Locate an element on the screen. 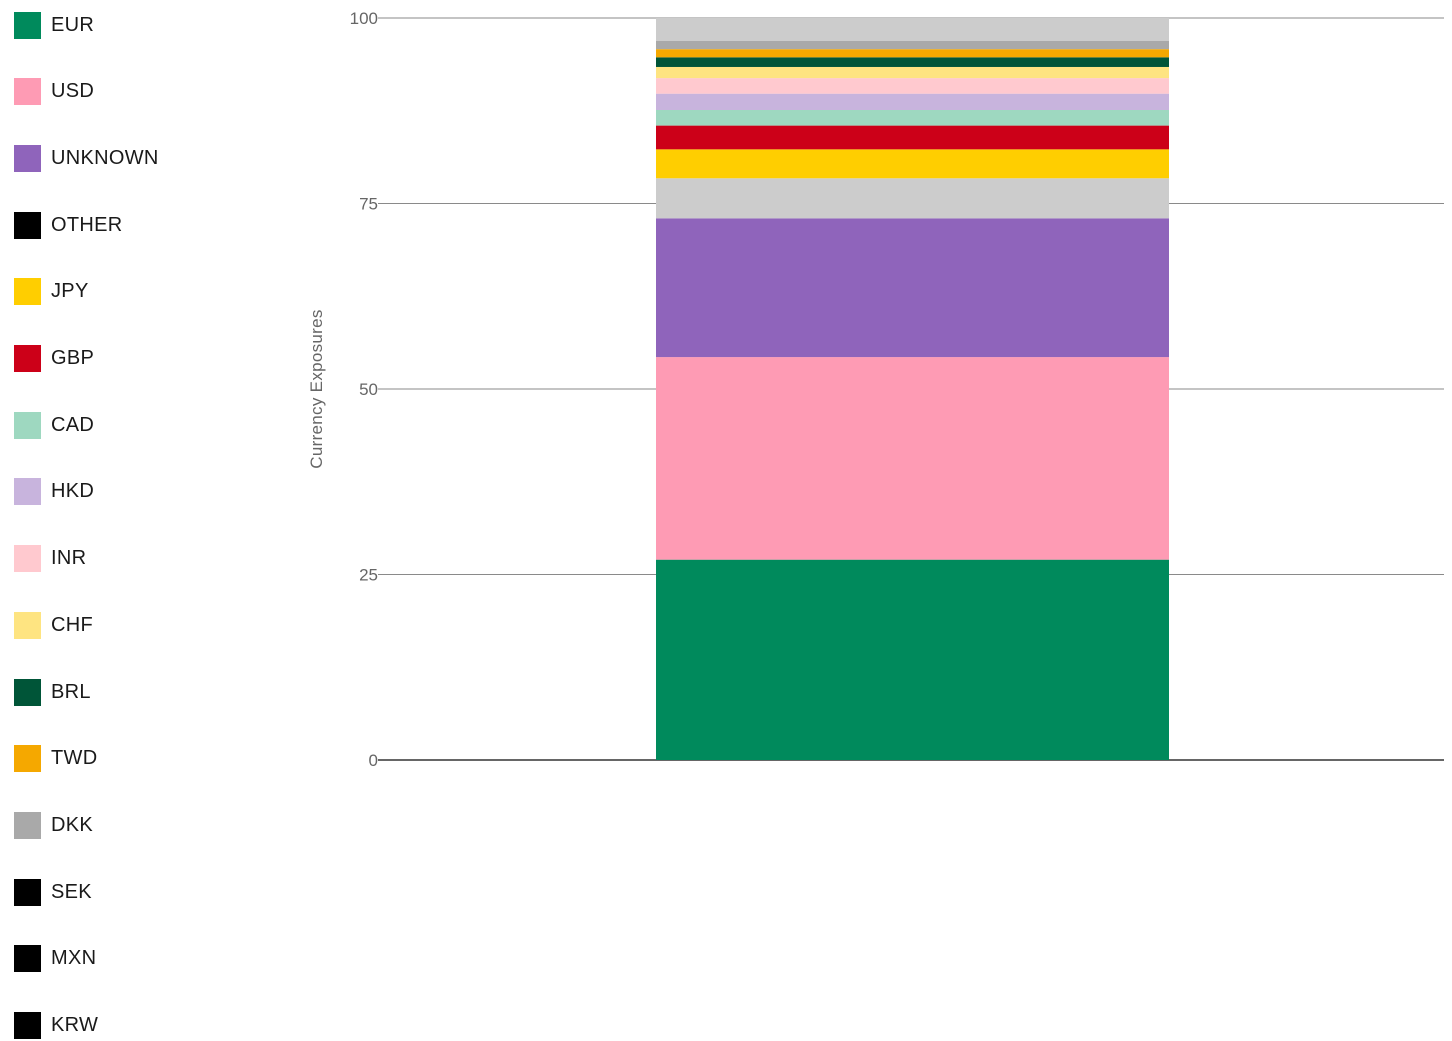  legend-item-gbp: GBP is located at coordinates (54, 359).